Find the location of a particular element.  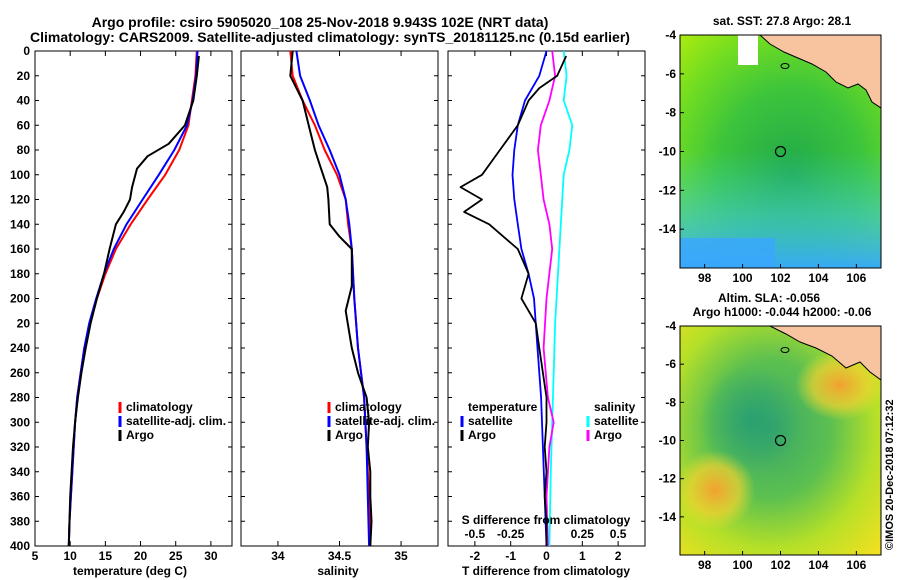

legend-temperature-heading: temperature is located at coordinates (503, 407).